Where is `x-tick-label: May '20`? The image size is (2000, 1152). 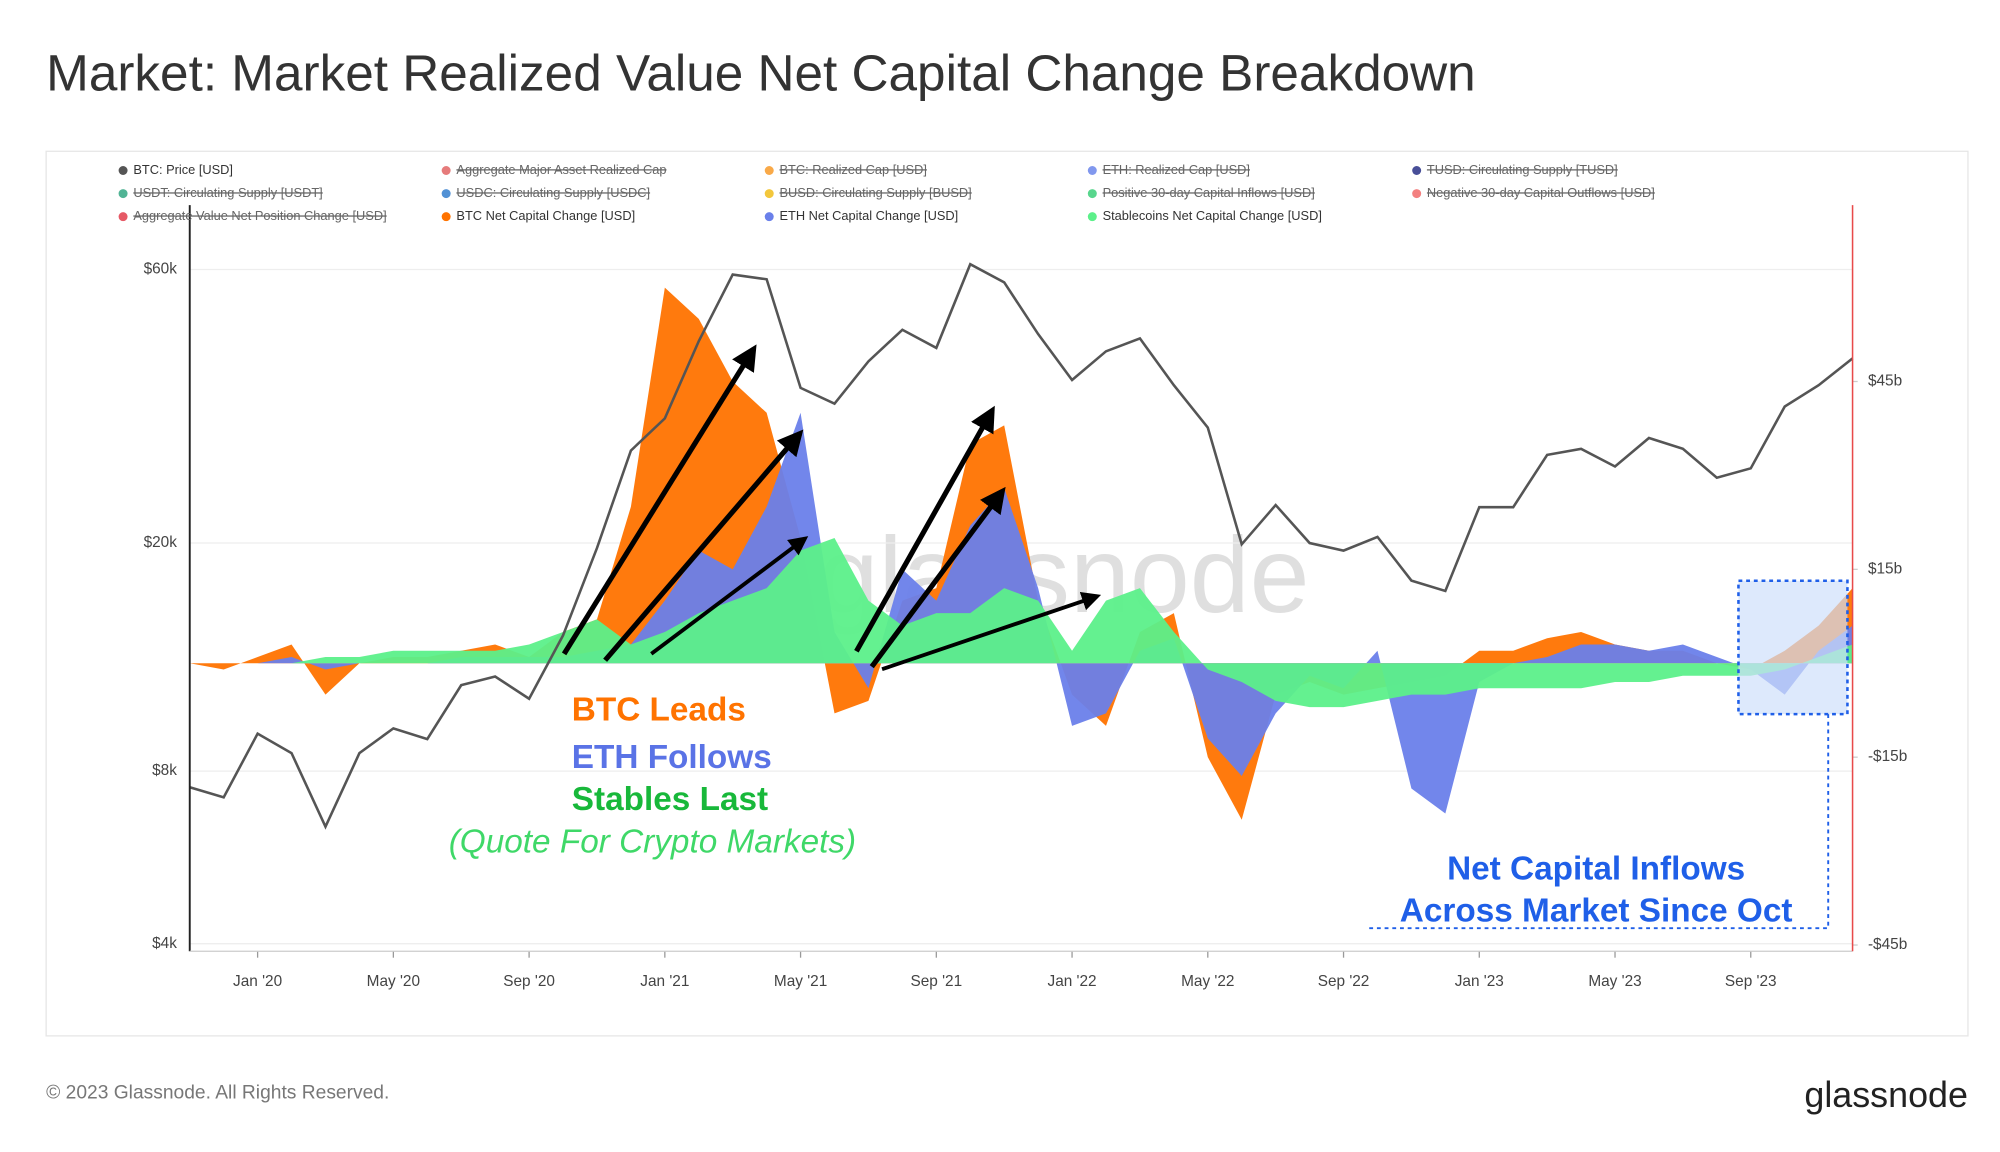 x-tick-label: May '20 is located at coordinates (393, 981).